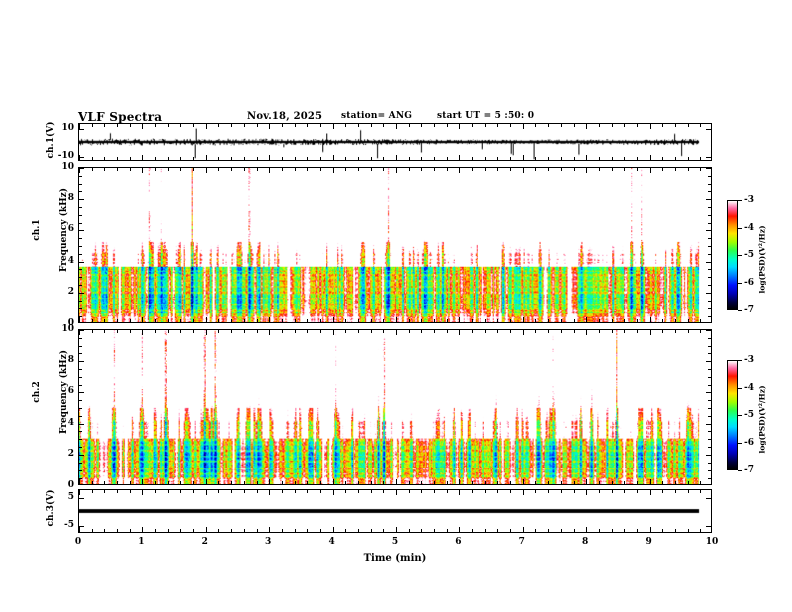 This screenshot has height=612, width=792. I want to click on figure-date: Nov.18, 2025, so click(285, 116).